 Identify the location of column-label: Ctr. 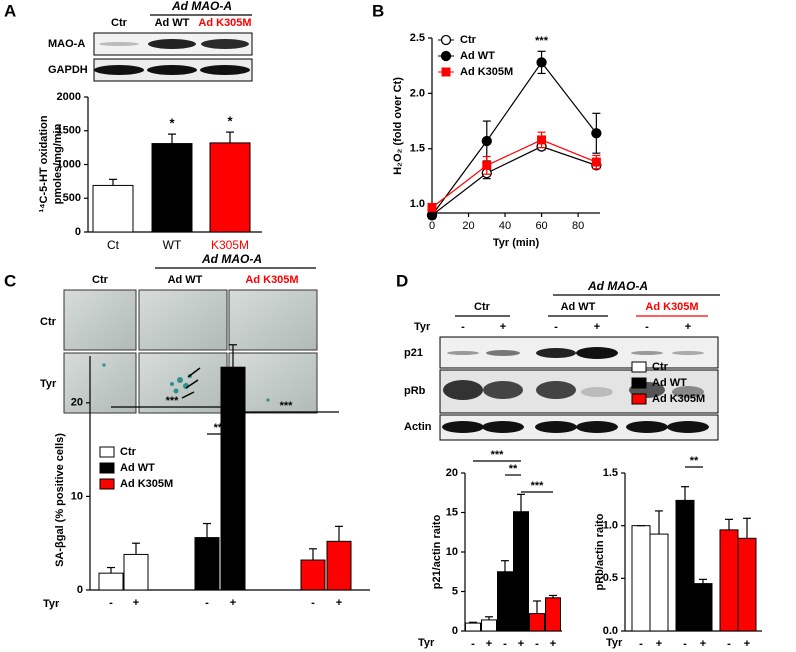
(100, 280).